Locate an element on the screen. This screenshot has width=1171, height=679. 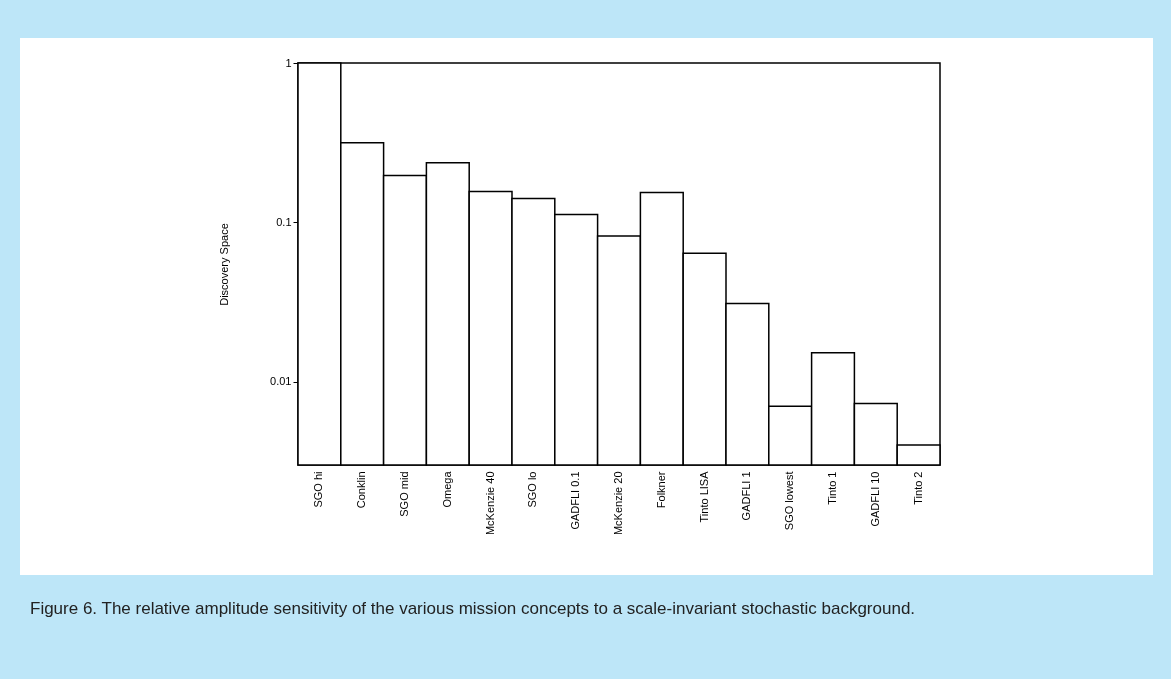
x-tick-label: Folkner is located at coordinates (660, 490).